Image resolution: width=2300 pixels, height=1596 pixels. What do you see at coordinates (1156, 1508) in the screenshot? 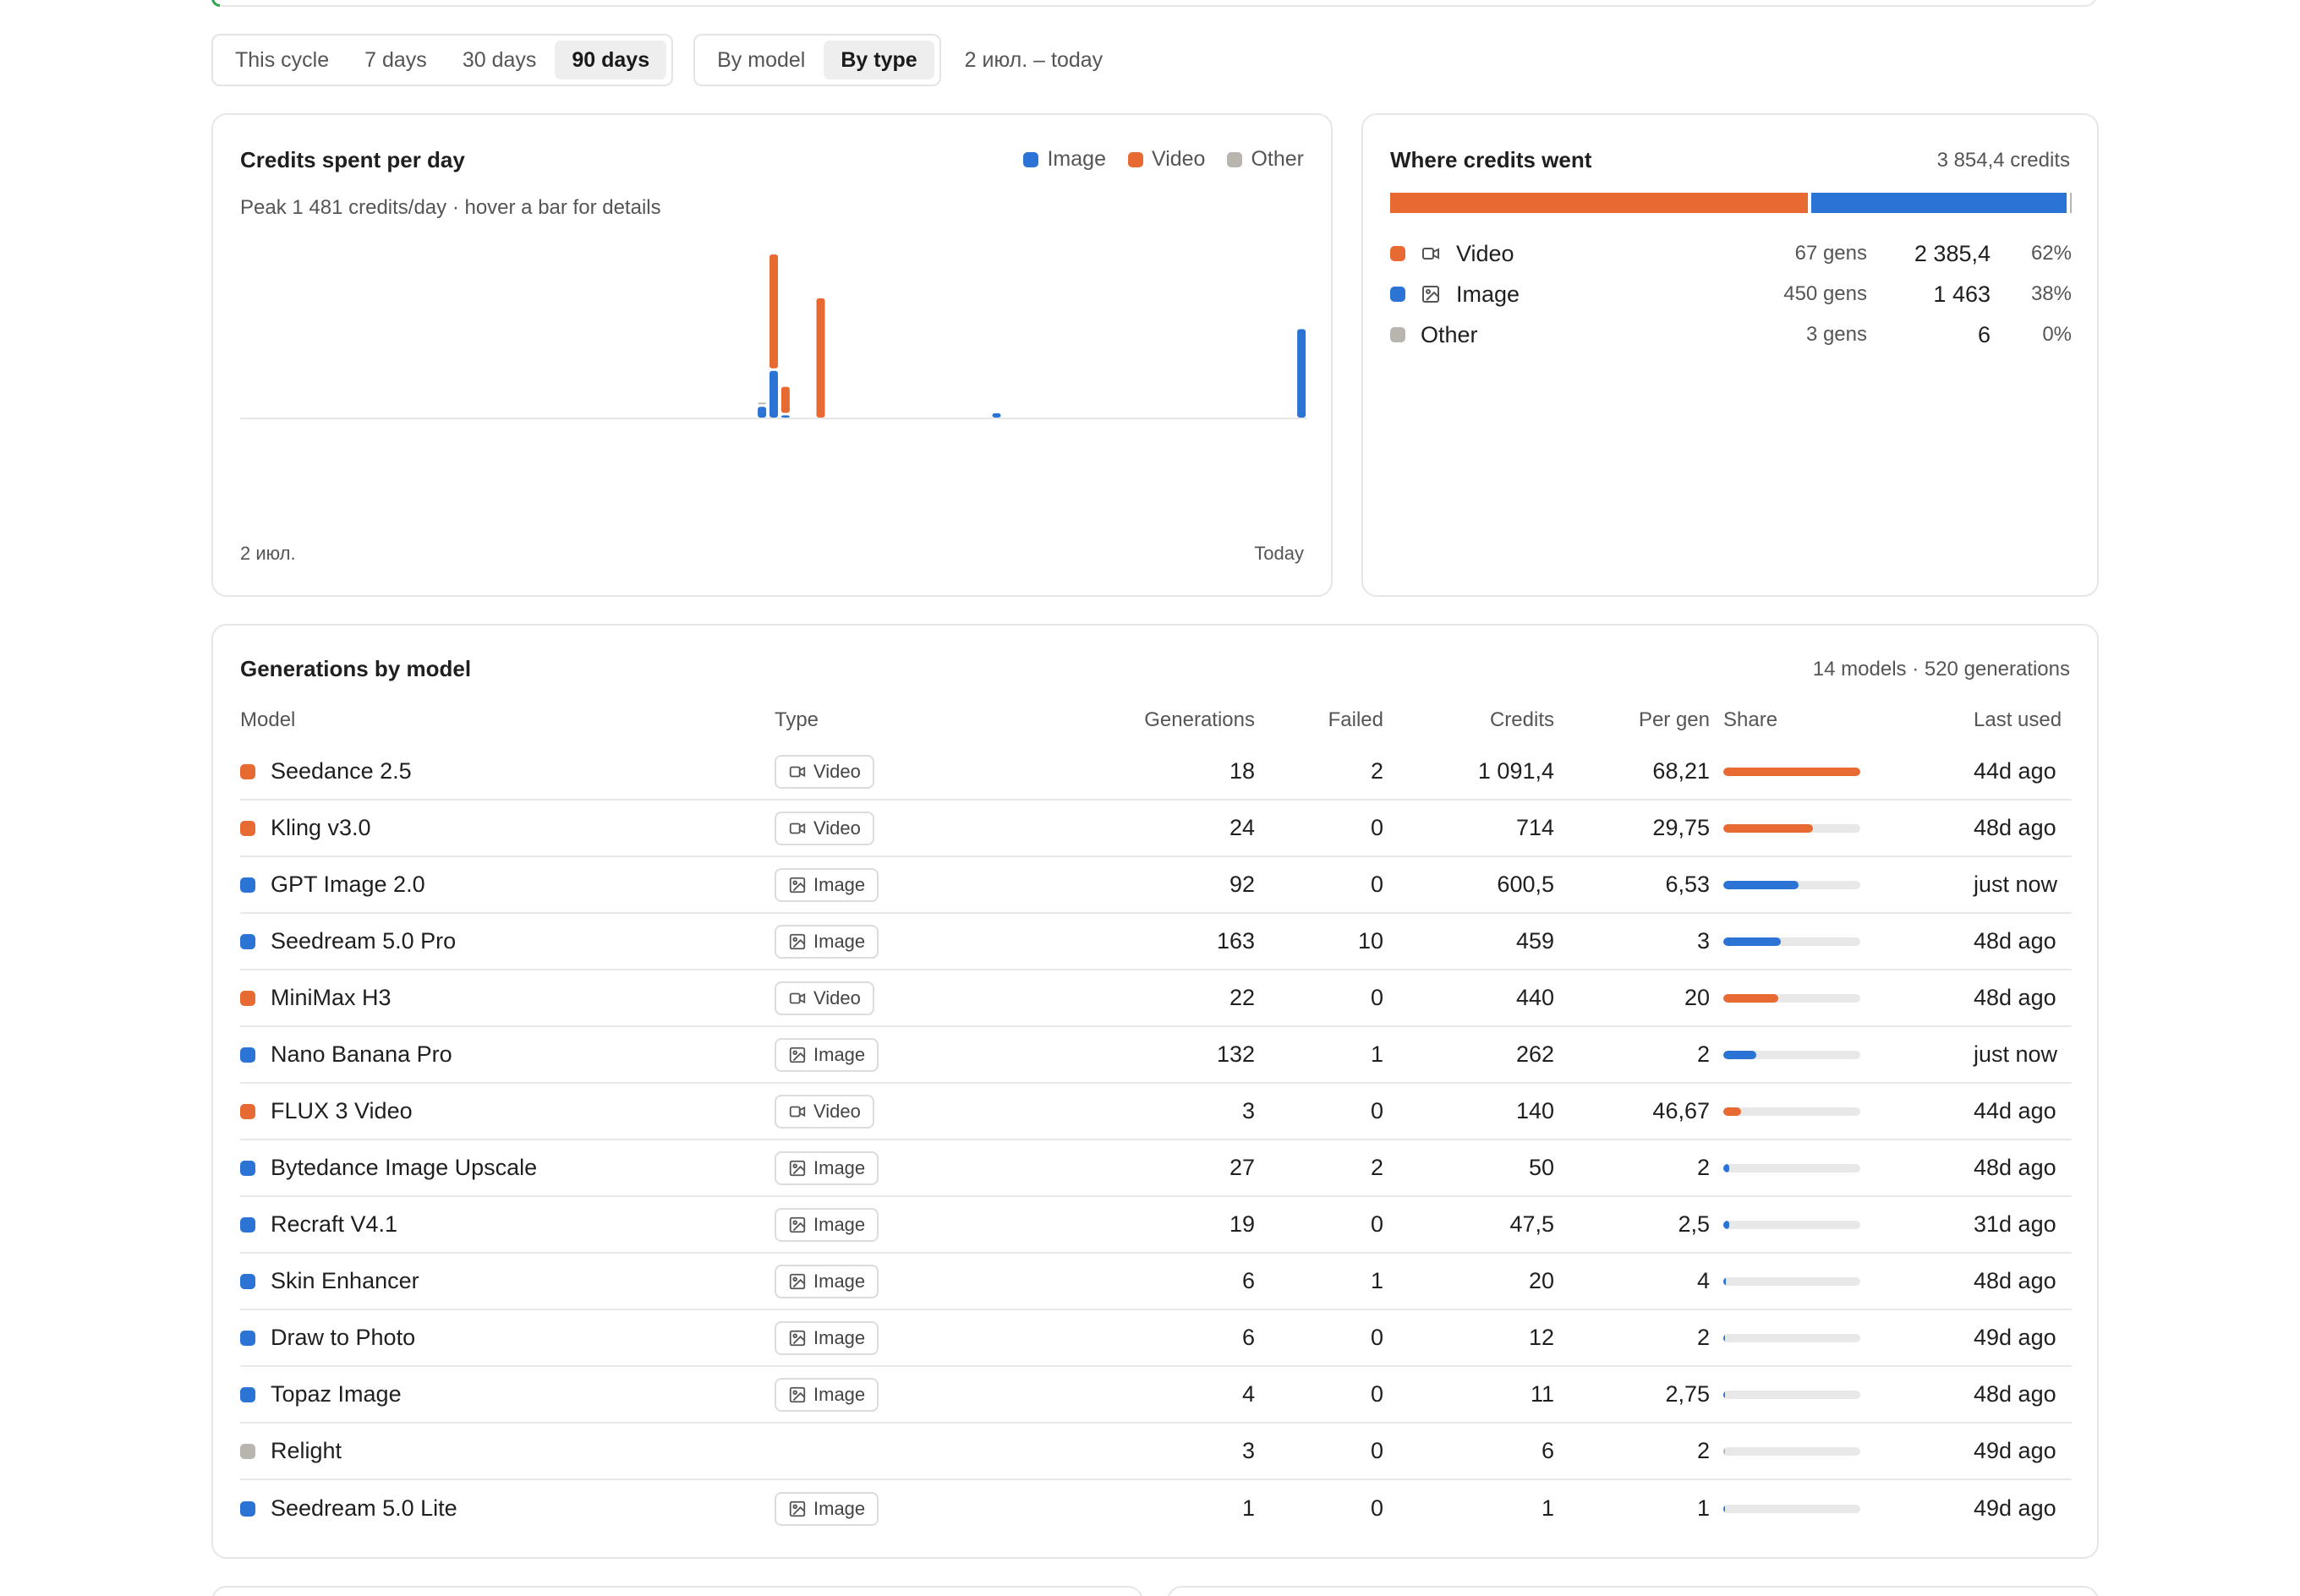
I see `table-row: Seedream 5.0 Lite Image 1 0 1 1 49d ago` at bounding box center [1156, 1508].